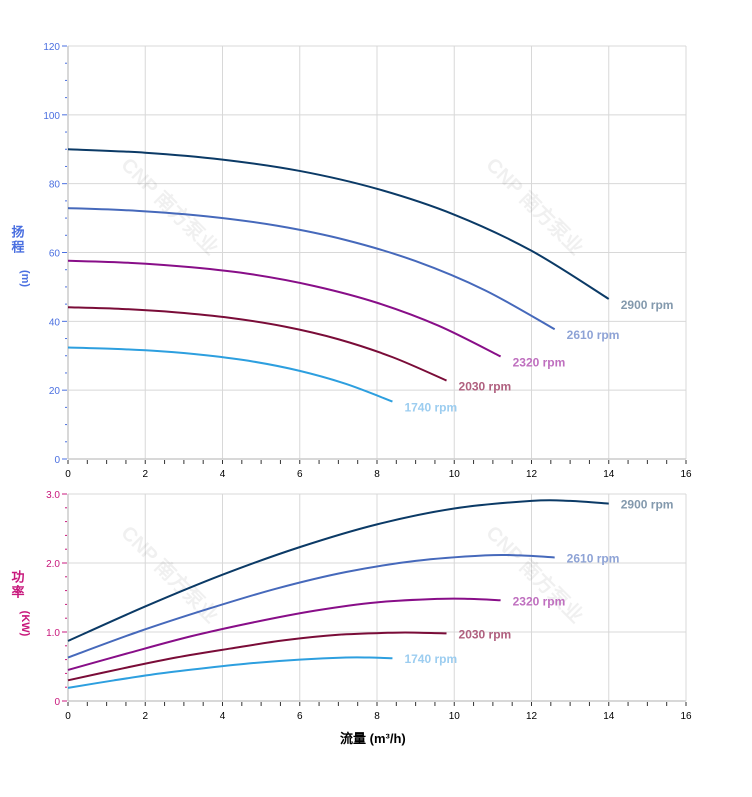  What do you see at coordinates (51, 47) in the screenshot?
I see `y-tick-label: 120` at bounding box center [51, 47].